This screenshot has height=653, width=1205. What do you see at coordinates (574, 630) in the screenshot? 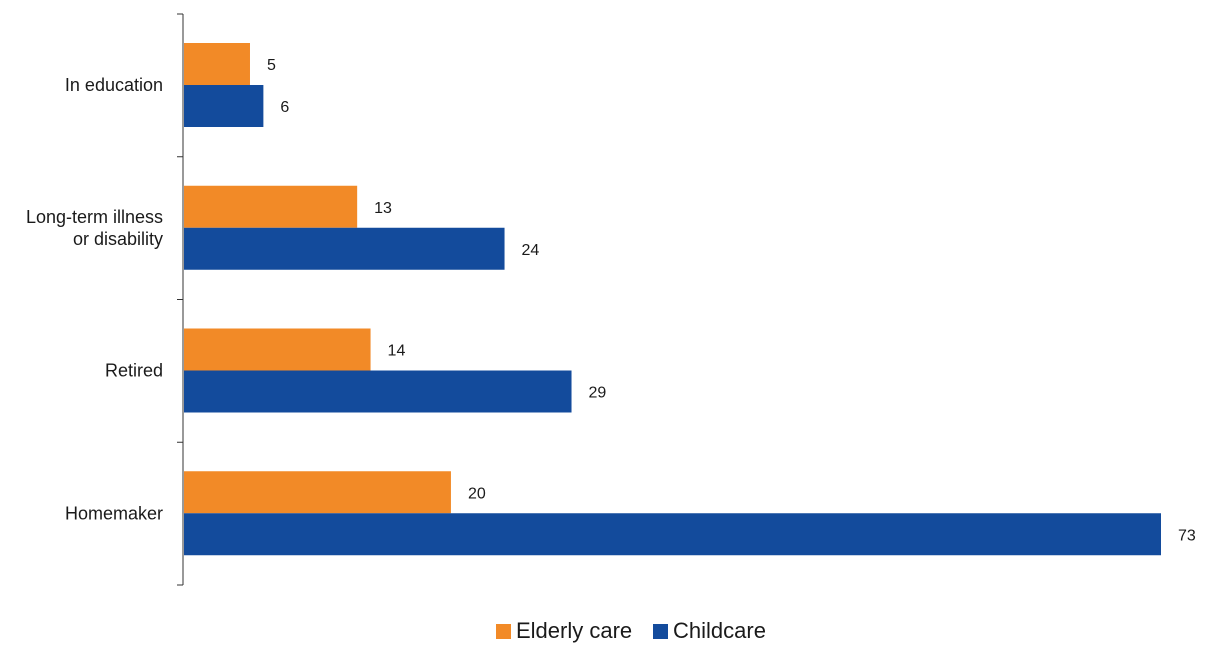
I see `legend-label: Elderly care` at bounding box center [574, 630].